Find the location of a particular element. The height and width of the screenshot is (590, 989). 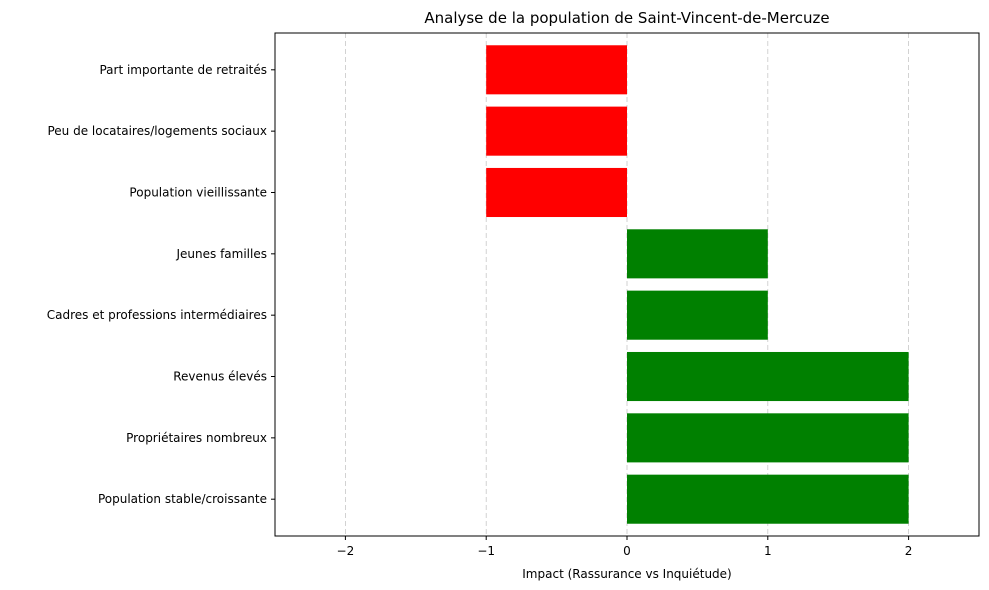

y-tick-label: Revenus élevés is located at coordinates (220, 377).